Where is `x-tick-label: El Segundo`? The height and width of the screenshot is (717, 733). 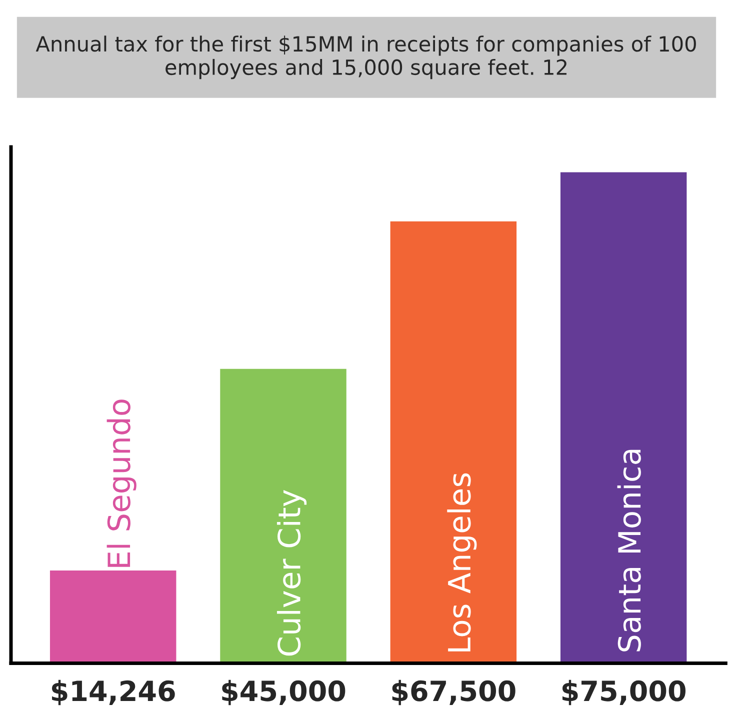
x-tick-label: El Segundo is located at coordinates (121, 483).